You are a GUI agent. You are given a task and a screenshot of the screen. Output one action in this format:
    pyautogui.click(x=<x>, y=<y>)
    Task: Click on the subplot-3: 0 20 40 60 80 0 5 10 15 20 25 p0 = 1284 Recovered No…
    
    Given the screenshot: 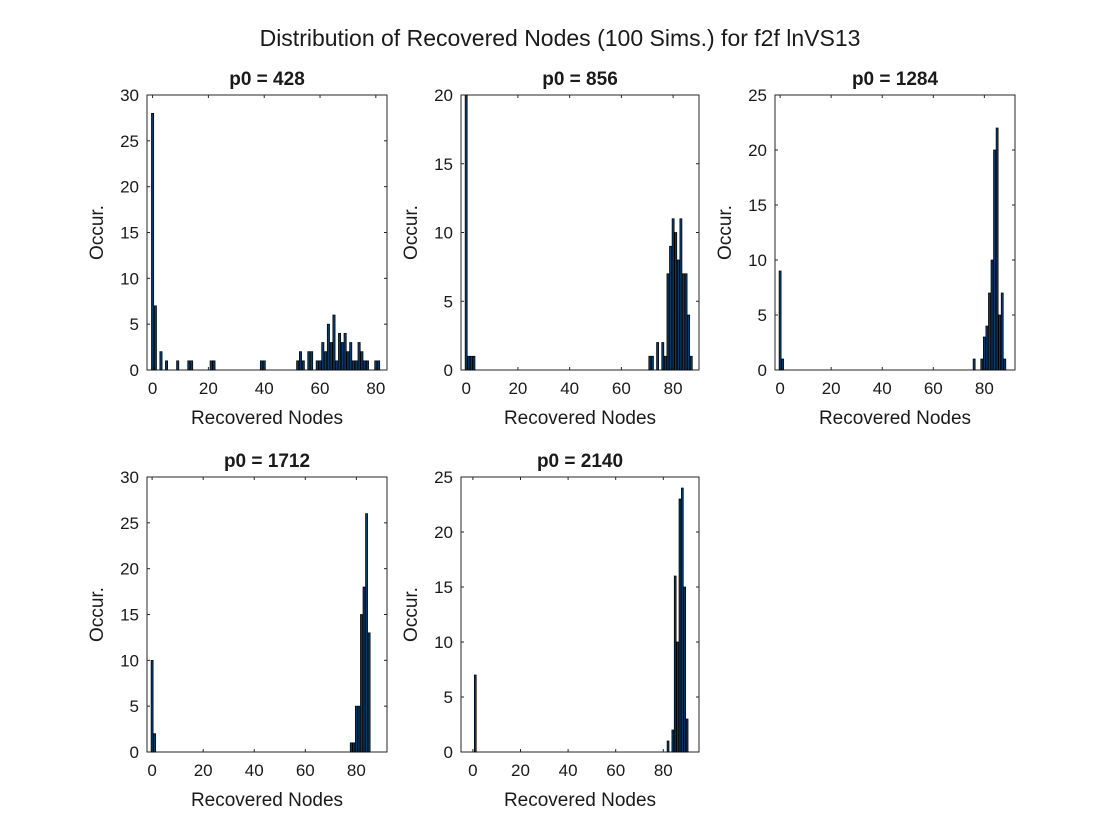 What is the action you would take?
    pyautogui.click(x=865, y=249)
    